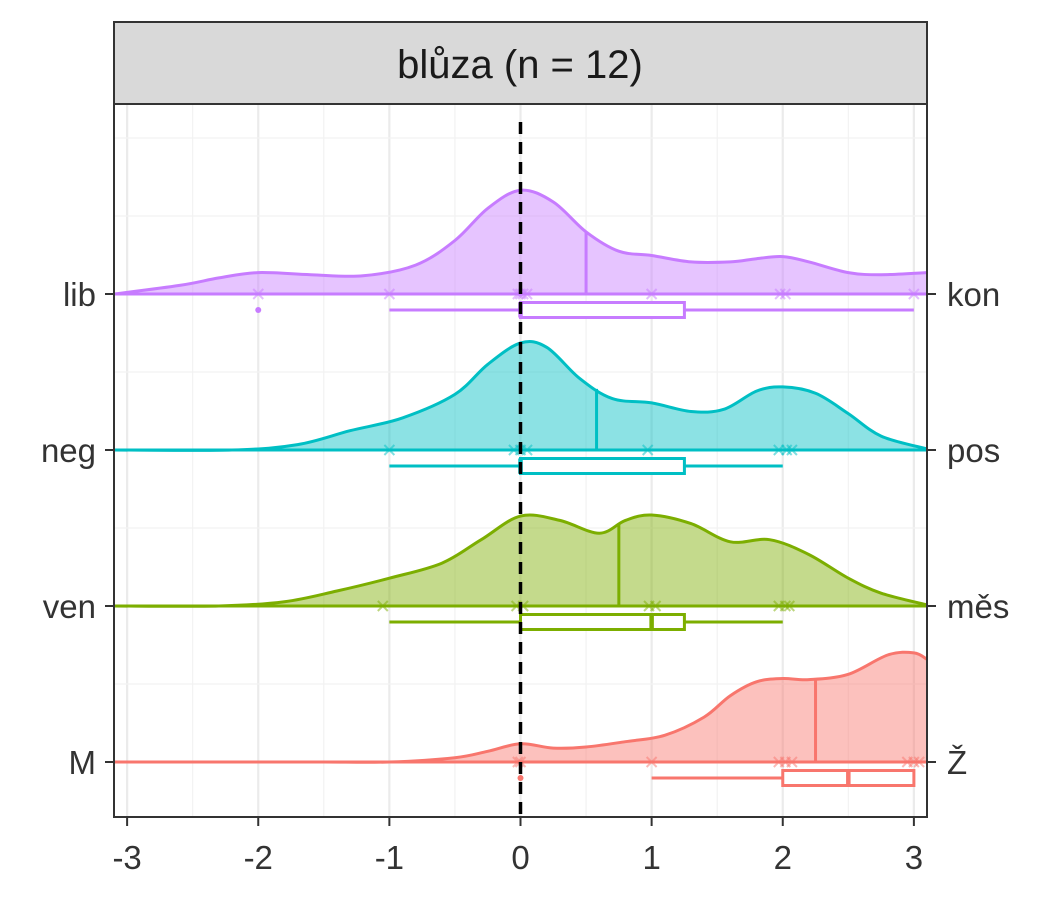 The height and width of the screenshot is (900, 1050). What do you see at coordinates (520, 857) in the screenshot?
I see `x-tick-label: 0` at bounding box center [520, 857].